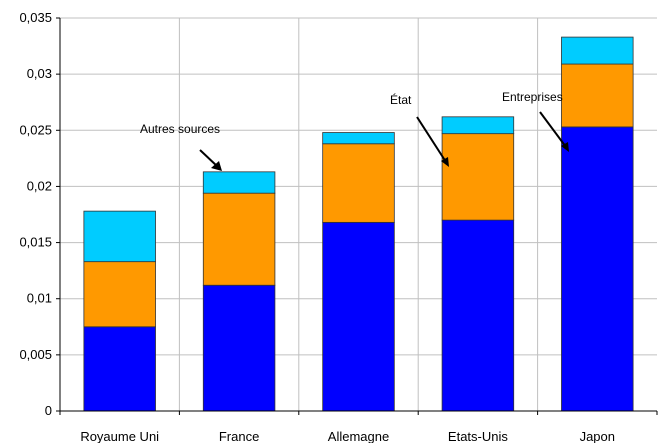 This screenshot has width=659, height=443. Describe the element at coordinates (565, 147) in the screenshot. I see `arrowhead-entreprises` at that location.